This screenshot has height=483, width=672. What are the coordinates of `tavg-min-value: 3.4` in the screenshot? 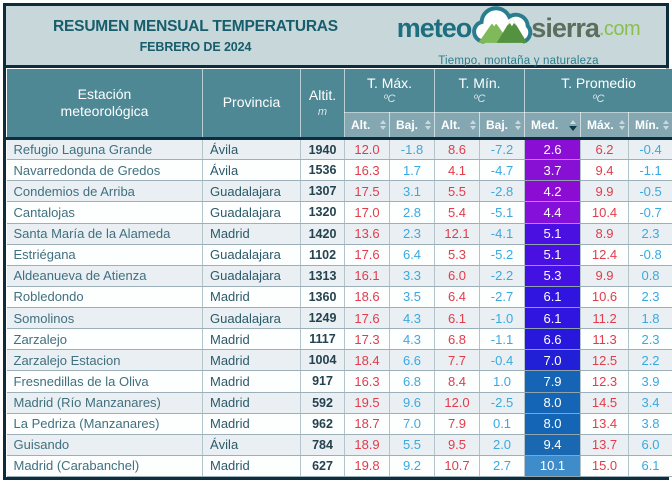 It's located at (650, 403).